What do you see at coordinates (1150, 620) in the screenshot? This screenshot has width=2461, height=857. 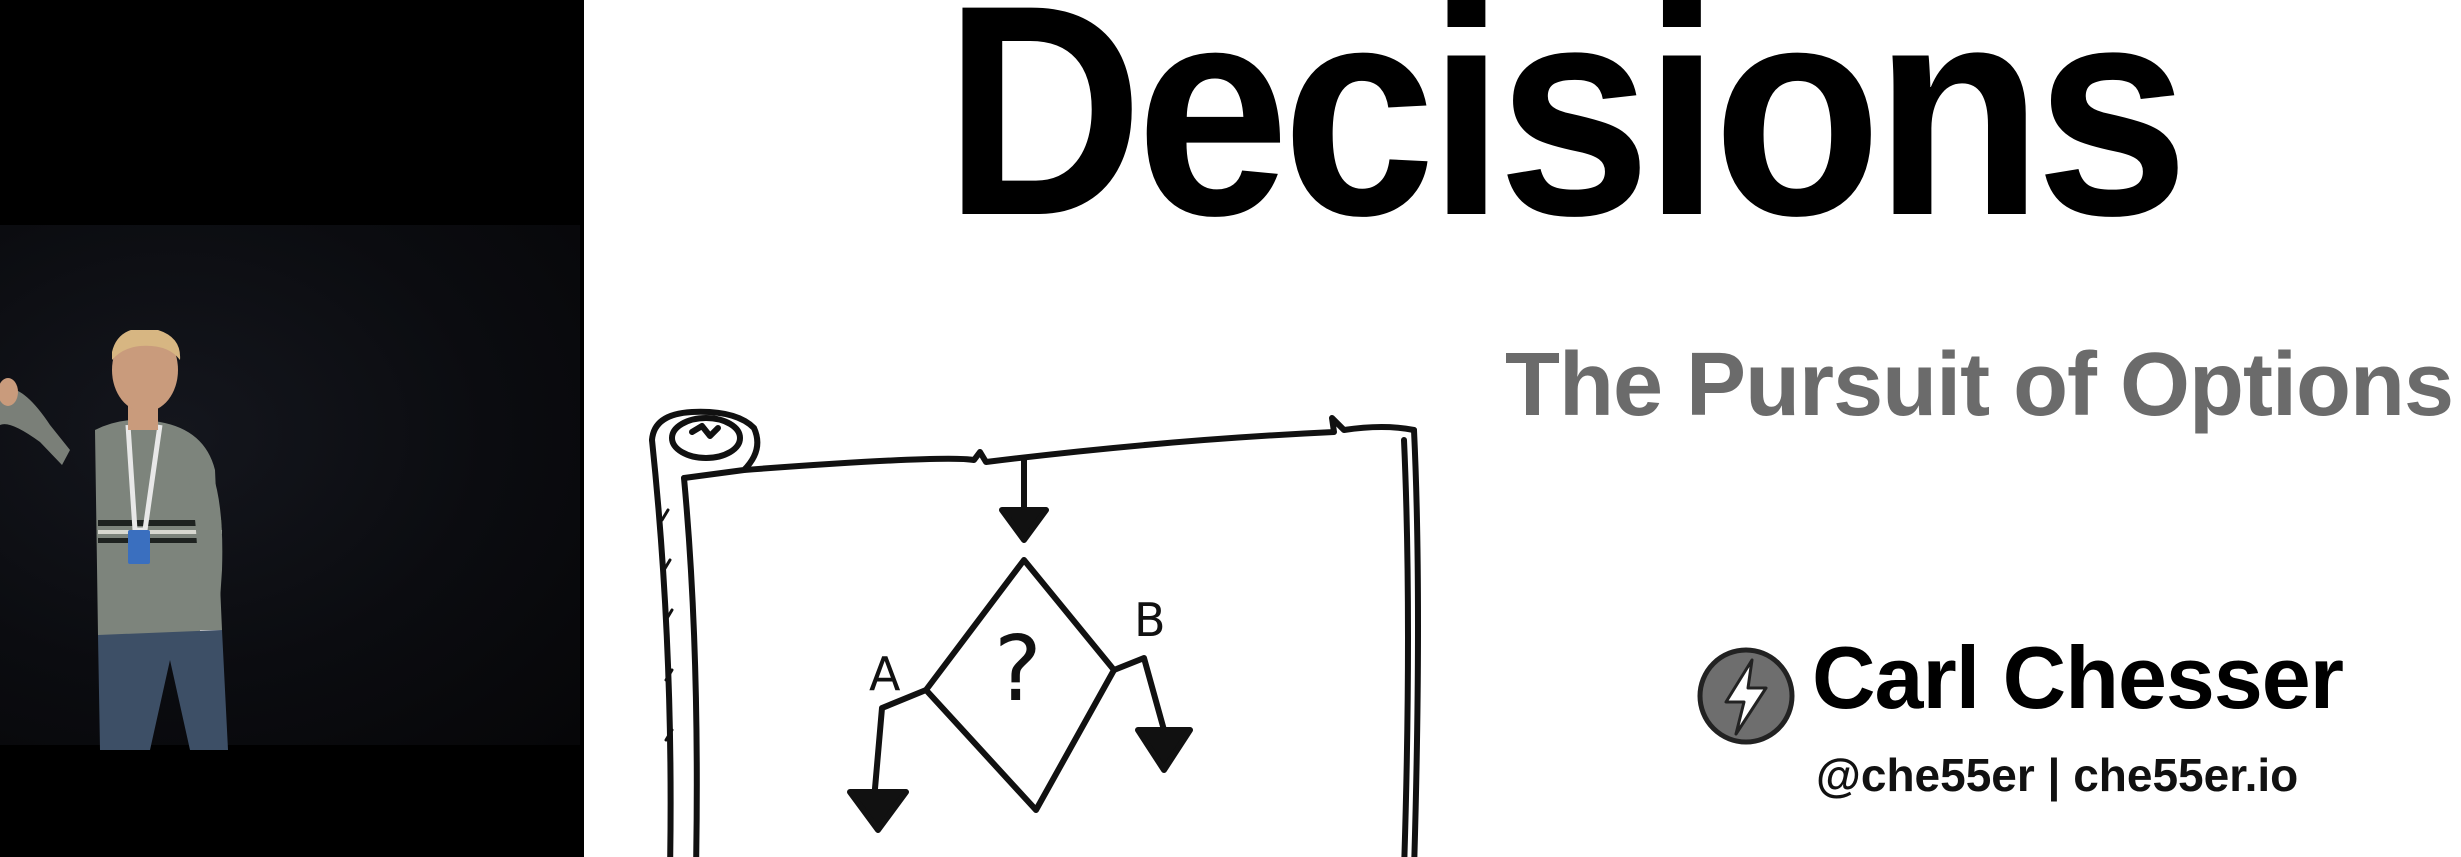 I see `branch-b-label: B` at bounding box center [1150, 620].